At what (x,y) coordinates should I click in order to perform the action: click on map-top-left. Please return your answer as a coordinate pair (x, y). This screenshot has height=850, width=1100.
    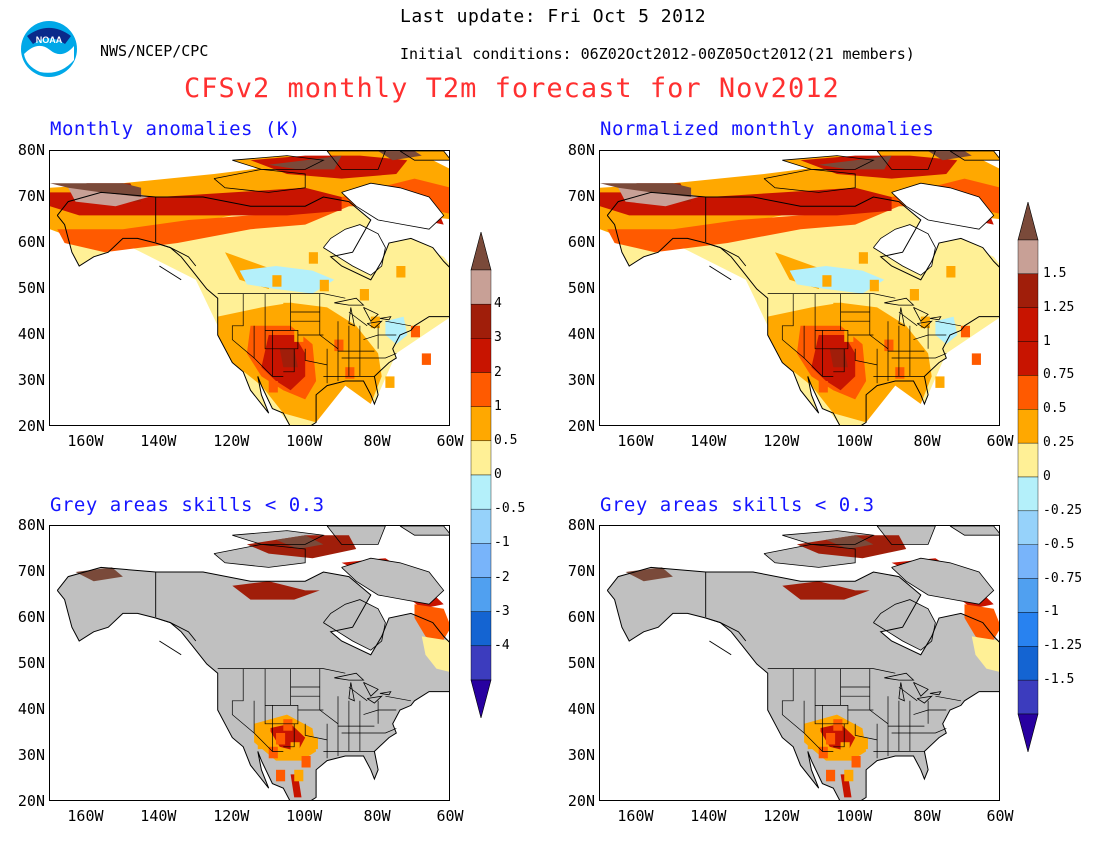
    Looking at the image, I should click on (249, 288).